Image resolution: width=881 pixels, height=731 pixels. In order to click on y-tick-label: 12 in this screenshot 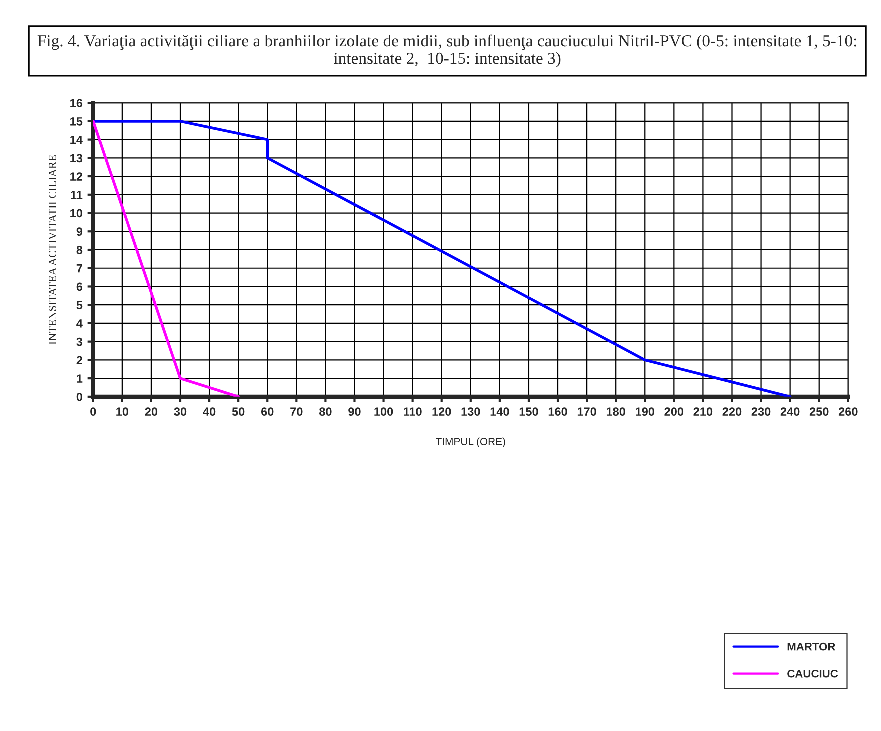, I will do `click(76, 176)`.